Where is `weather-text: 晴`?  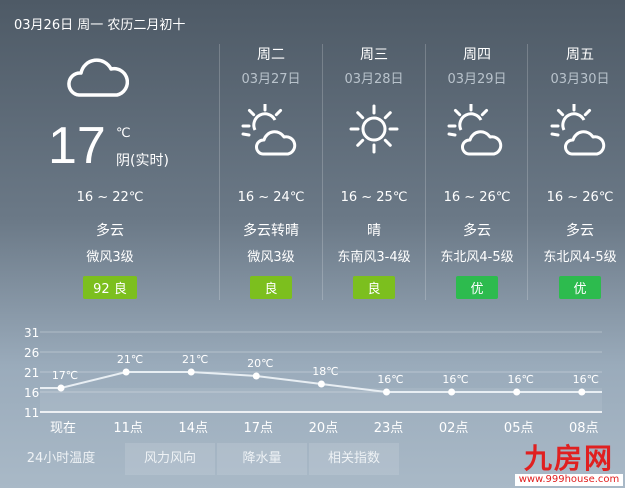
weather-text: 晴 is located at coordinates (374, 231).